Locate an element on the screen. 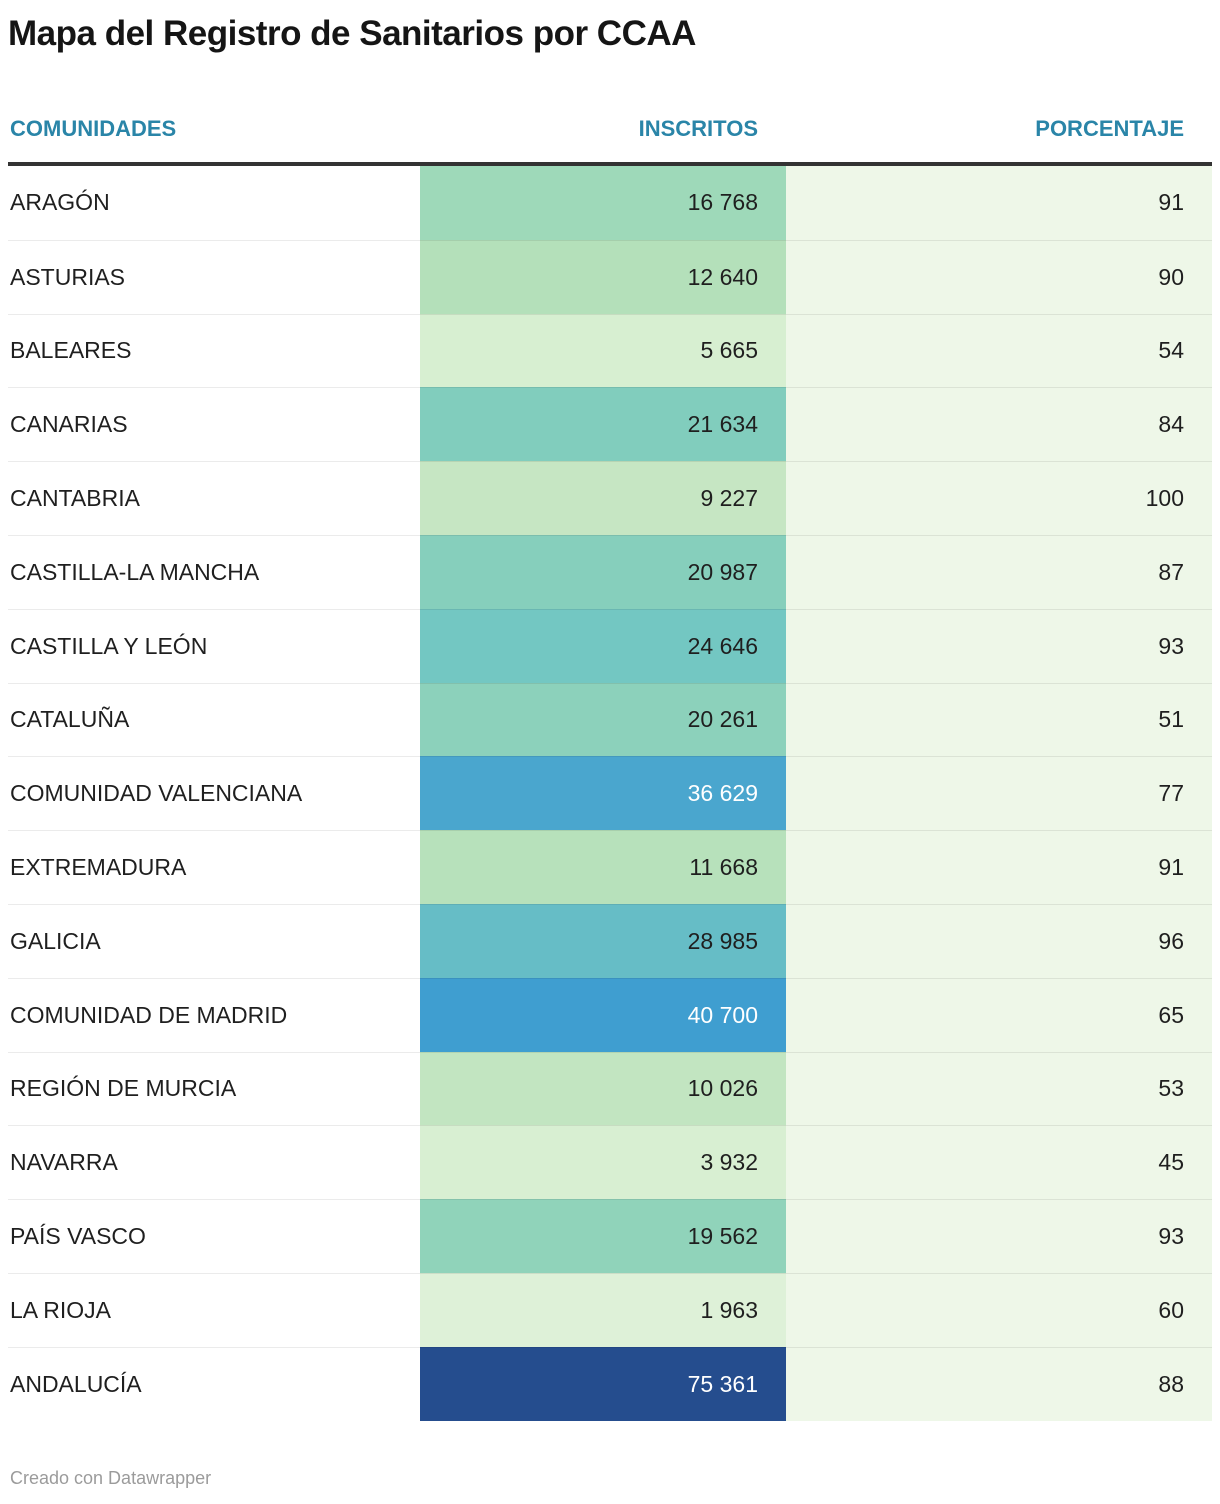  table-row: CASTILLA-LA MANCHA 20 987 87 is located at coordinates (610, 571).